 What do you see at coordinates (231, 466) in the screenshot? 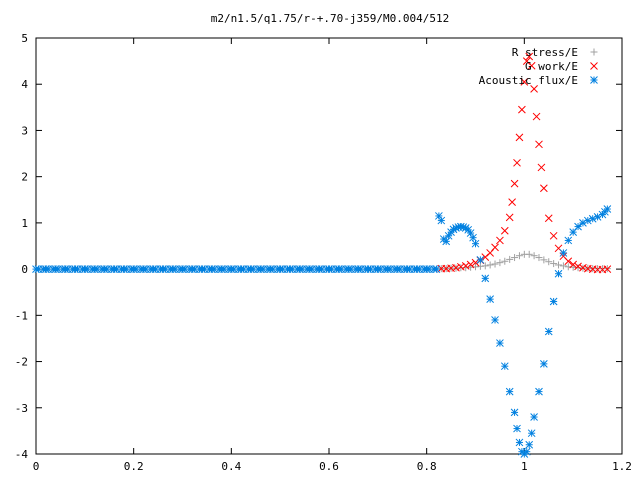
I see `x-tick-label: 0.4` at bounding box center [231, 466].